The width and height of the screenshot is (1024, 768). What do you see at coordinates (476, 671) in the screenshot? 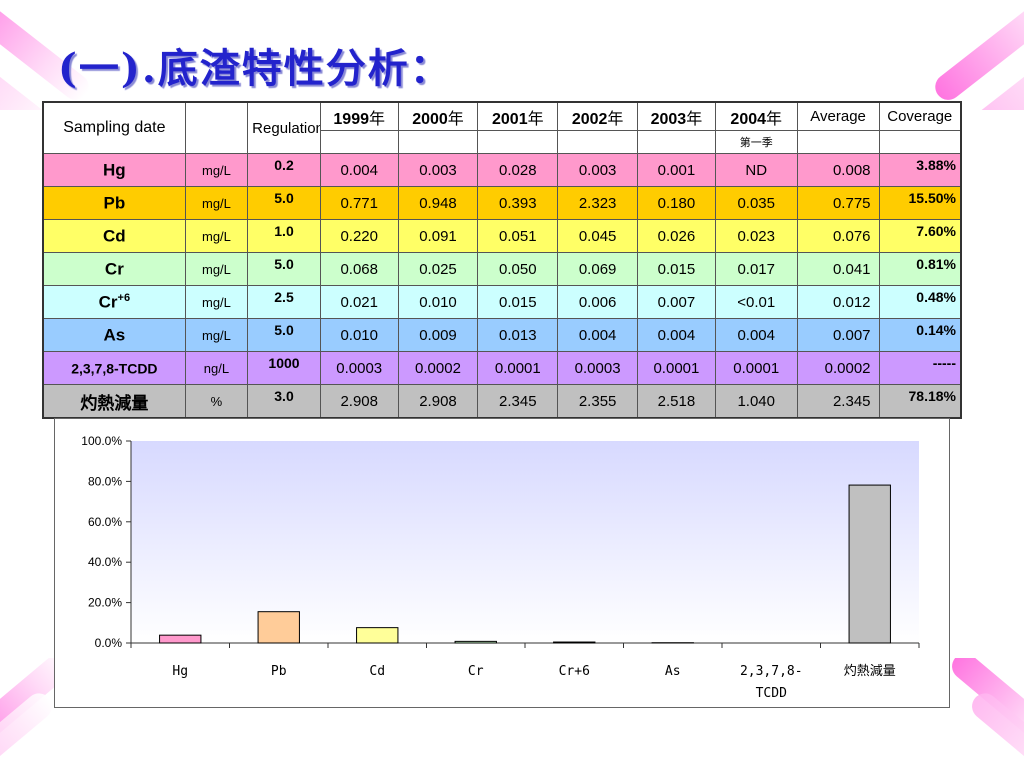
I see `x-tick-label: Cr` at bounding box center [476, 671].